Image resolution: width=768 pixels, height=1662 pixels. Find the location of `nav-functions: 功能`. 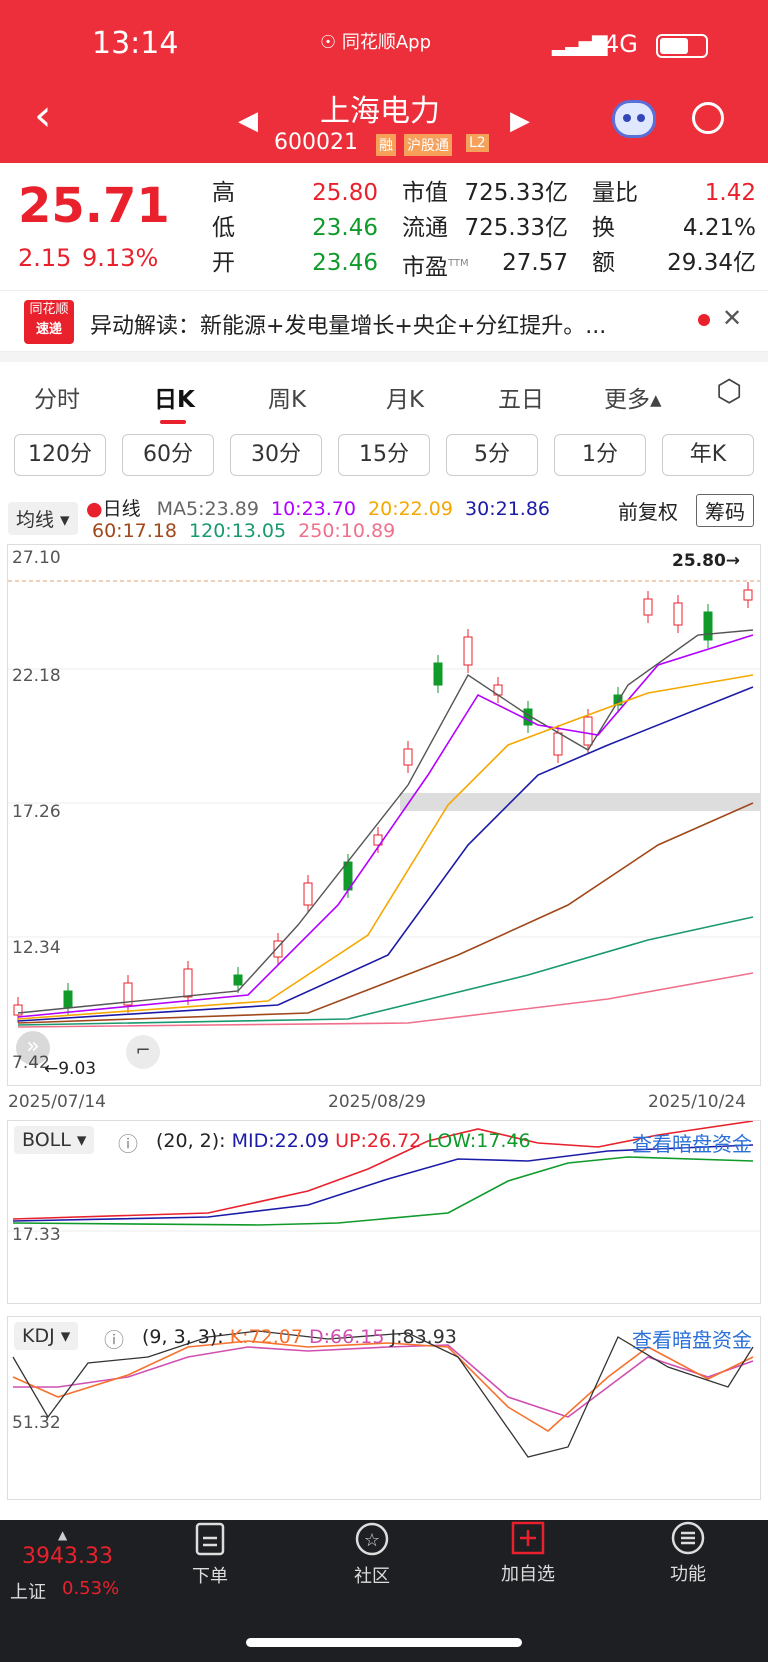

nav-functions: 功能 is located at coordinates (688, 1553).